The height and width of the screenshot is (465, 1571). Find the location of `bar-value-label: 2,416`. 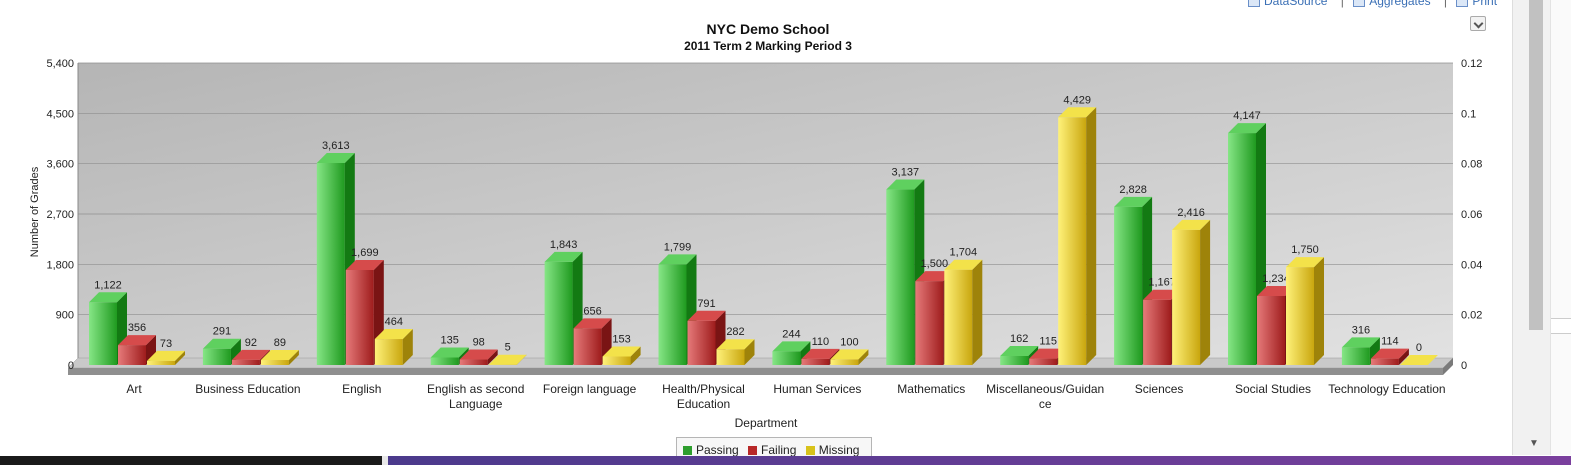

bar-value-label: 2,416 is located at coordinates (1191, 213).